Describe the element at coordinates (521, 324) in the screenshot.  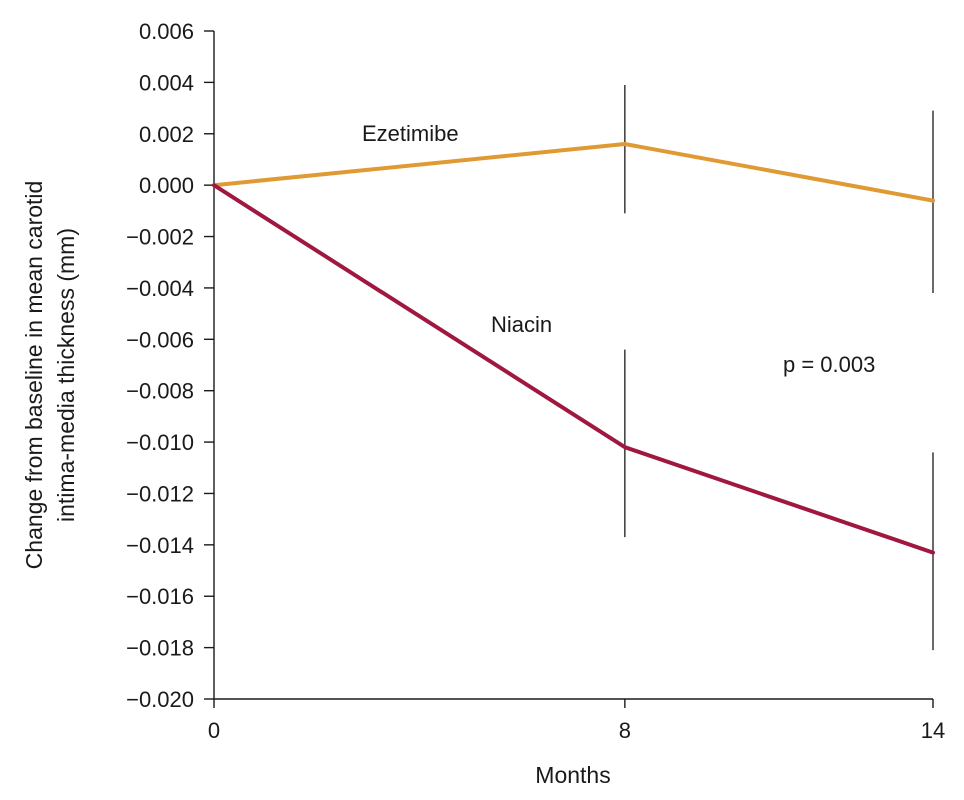
I see `series-label-niacin: Niacin` at that location.